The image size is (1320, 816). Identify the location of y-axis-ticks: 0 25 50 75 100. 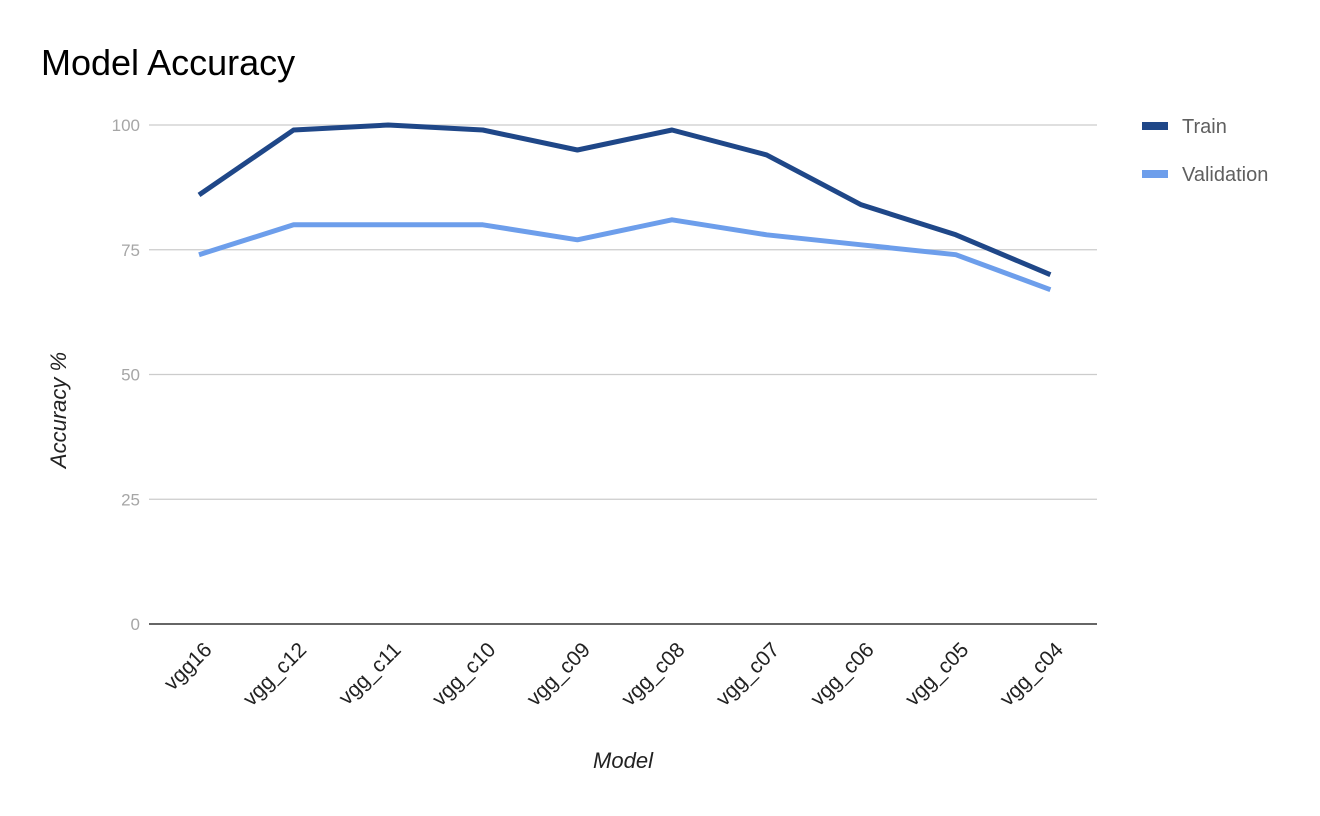
(126, 375).